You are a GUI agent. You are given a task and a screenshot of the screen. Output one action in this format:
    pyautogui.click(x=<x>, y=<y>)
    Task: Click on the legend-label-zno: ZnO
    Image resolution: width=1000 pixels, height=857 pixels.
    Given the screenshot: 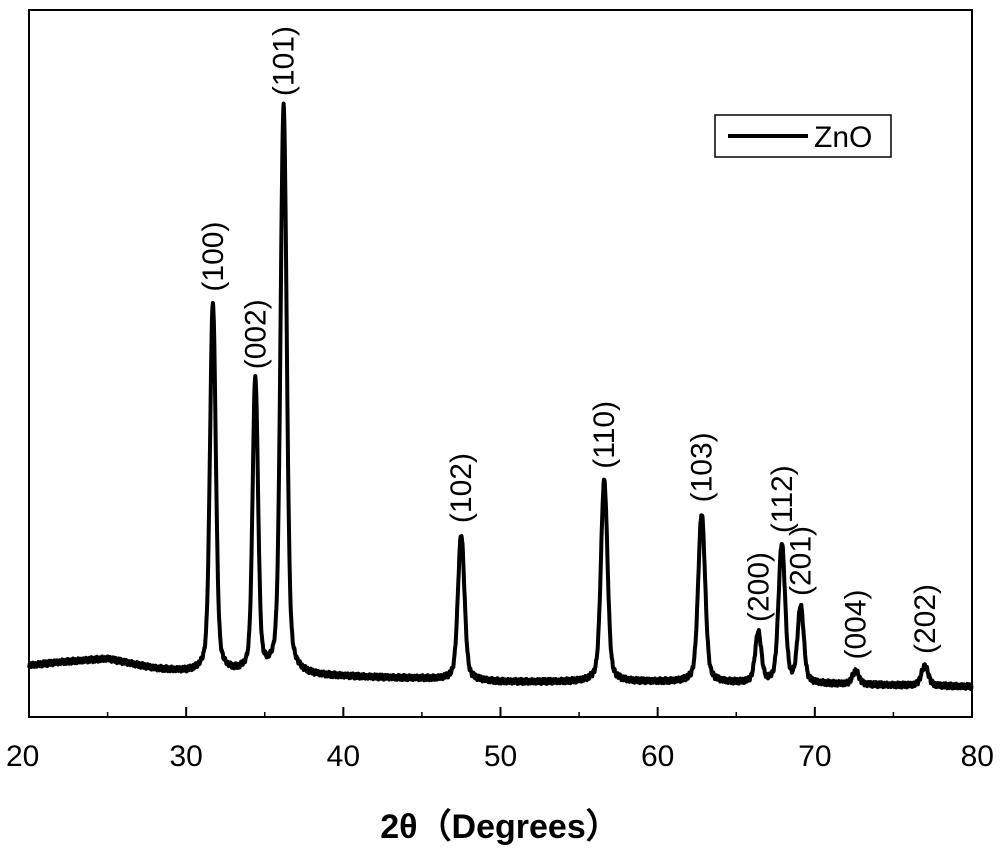 What is the action you would take?
    pyautogui.click(x=843, y=137)
    